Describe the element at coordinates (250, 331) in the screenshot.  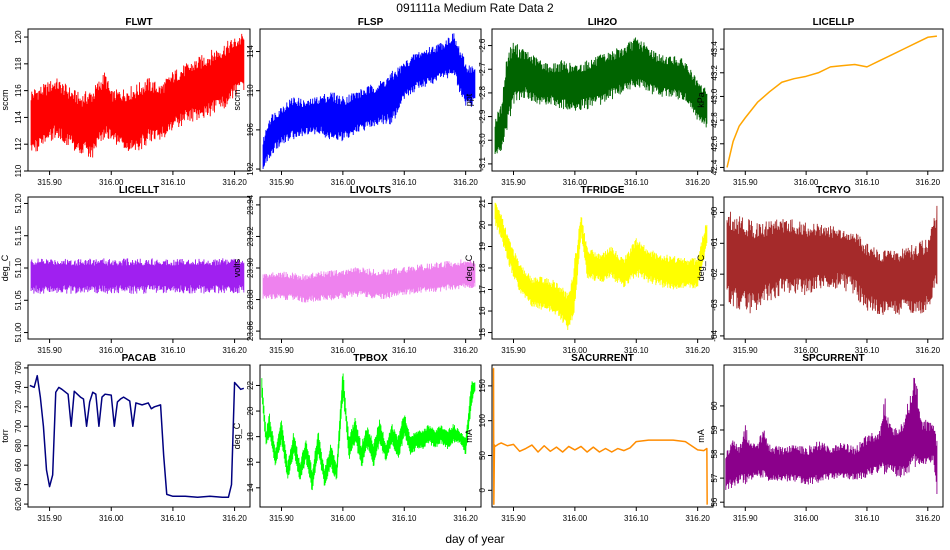
I see `y-tick-label: 23.86` at that location.